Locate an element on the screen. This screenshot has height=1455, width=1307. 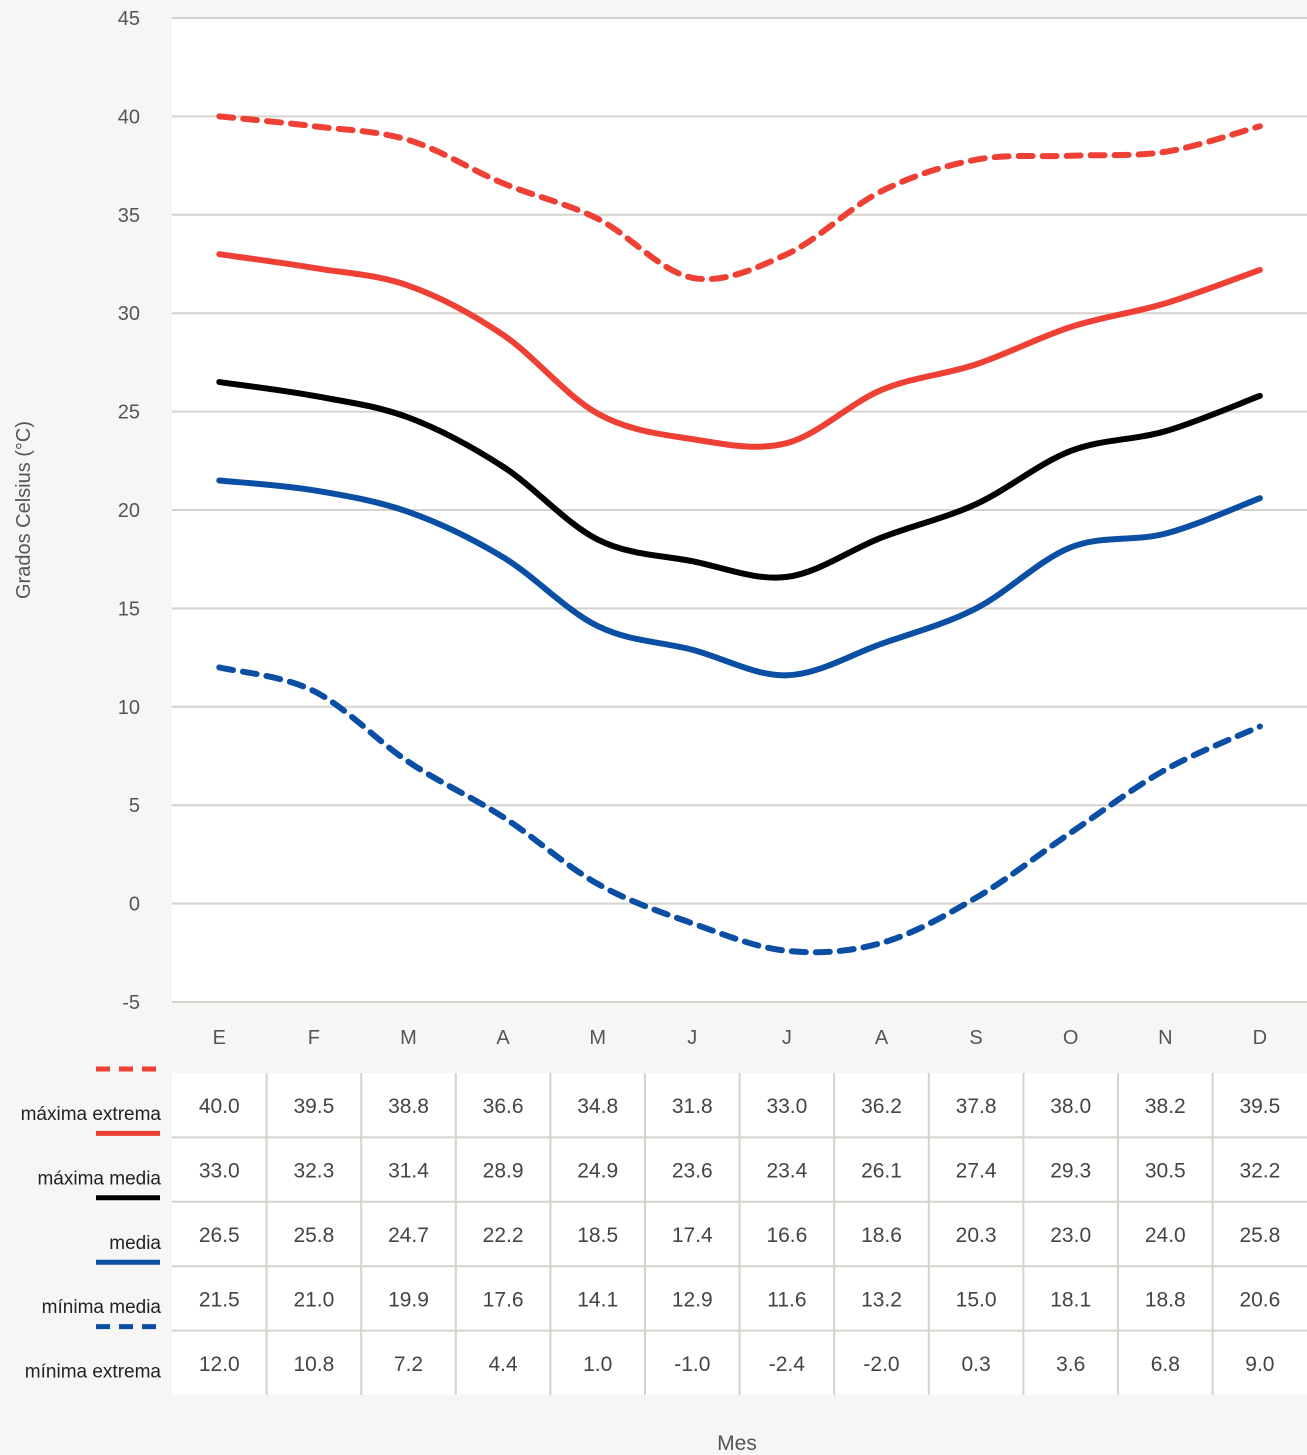
table-cell: 40.0 is located at coordinates (219, 1106).